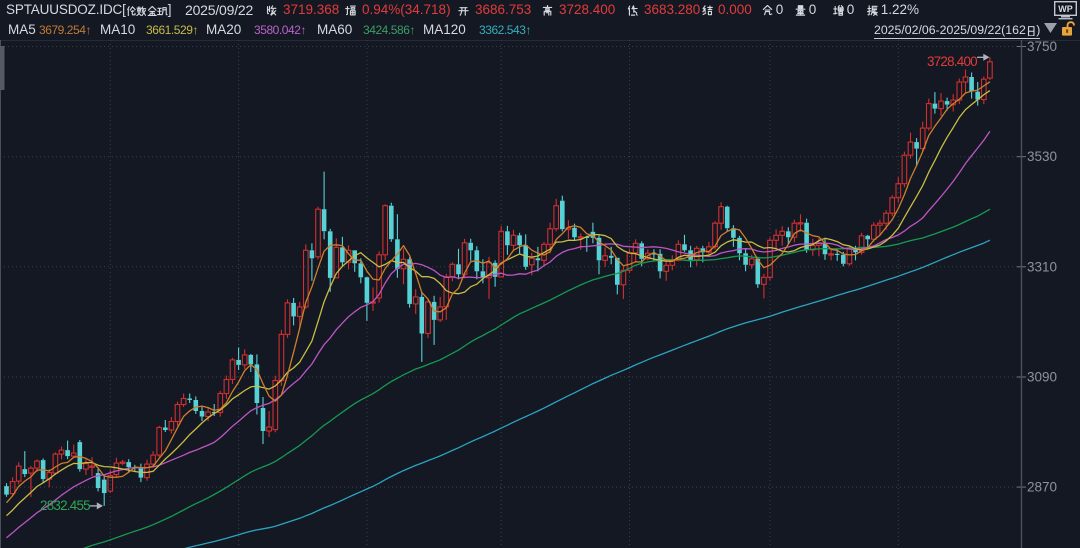 The height and width of the screenshot is (548, 1080). What do you see at coordinates (952, 61) in the screenshot?
I see `svg-text: 3728.400` at bounding box center [952, 61].